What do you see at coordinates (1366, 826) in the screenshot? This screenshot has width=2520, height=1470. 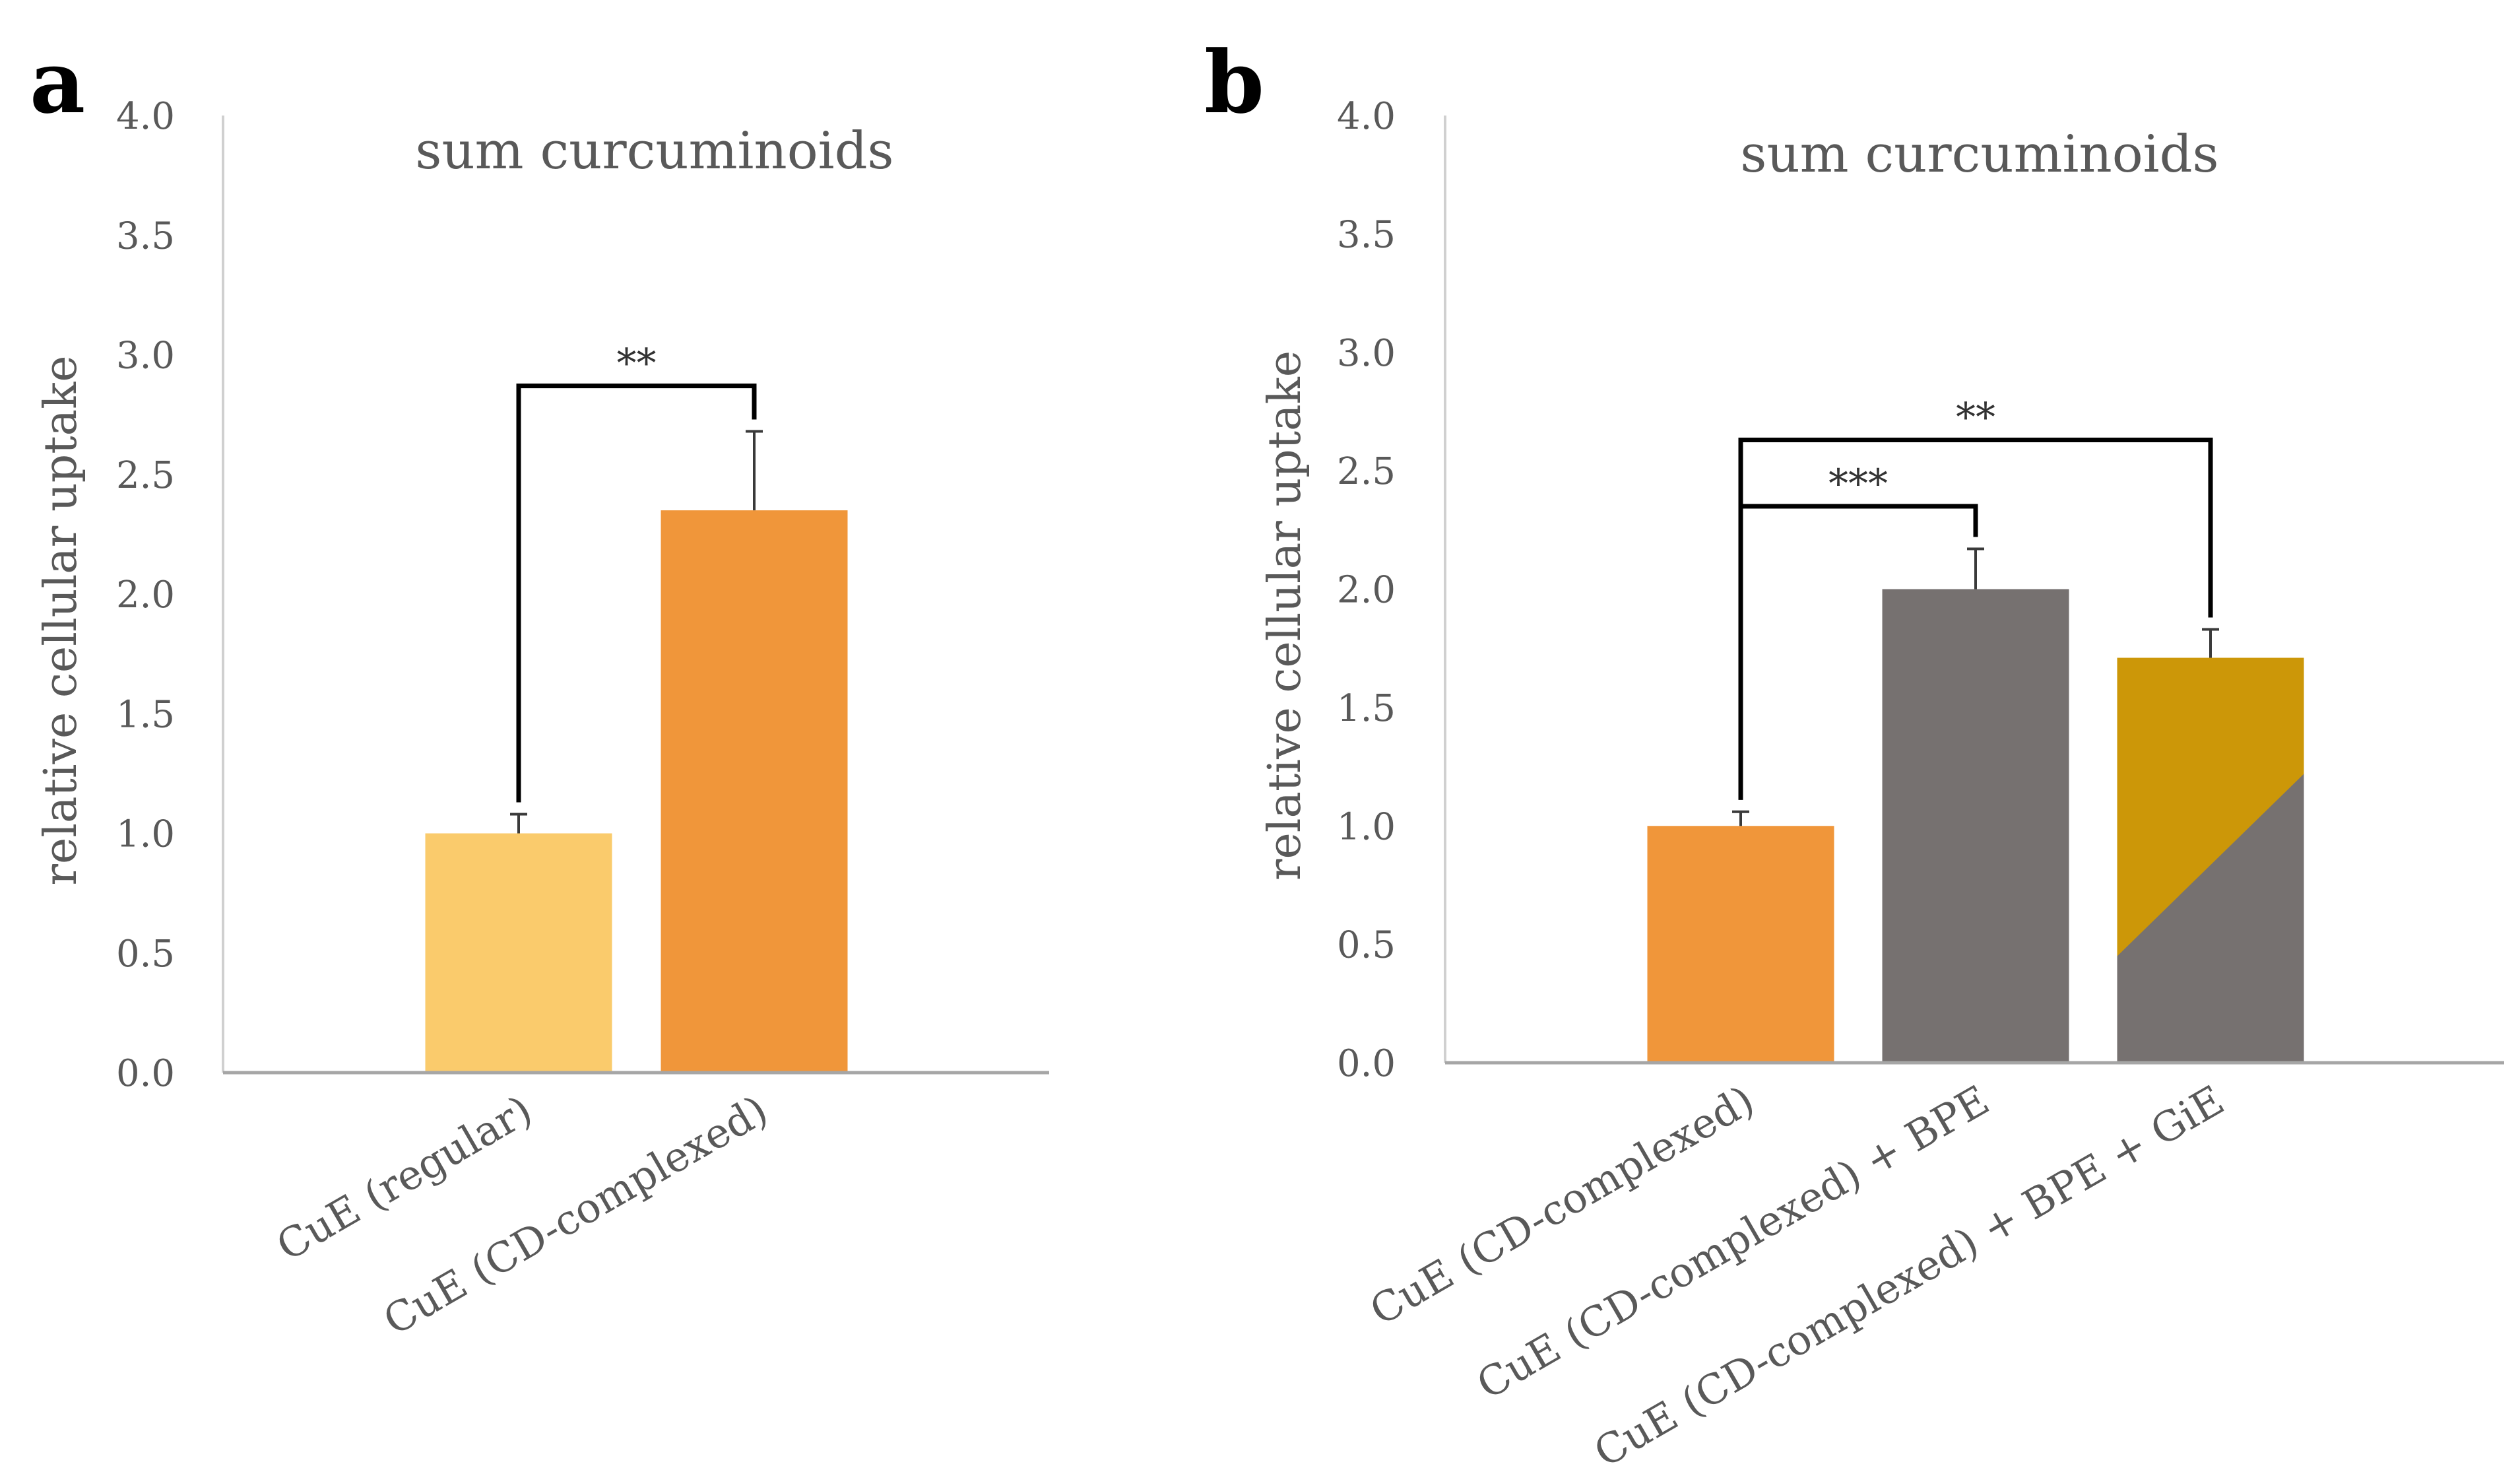 I see `panel-b-y-tick-label: 1.0` at bounding box center [1366, 826].